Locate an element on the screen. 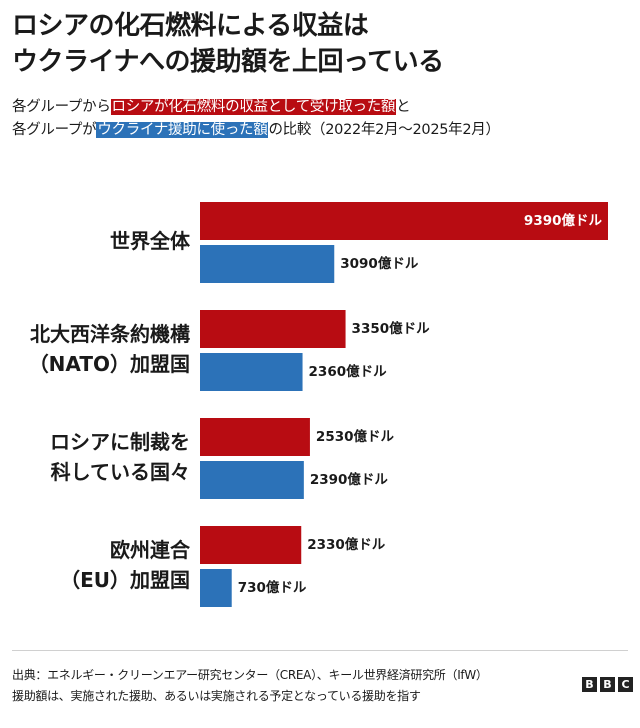  footer-divider is located at coordinates (320, 650).